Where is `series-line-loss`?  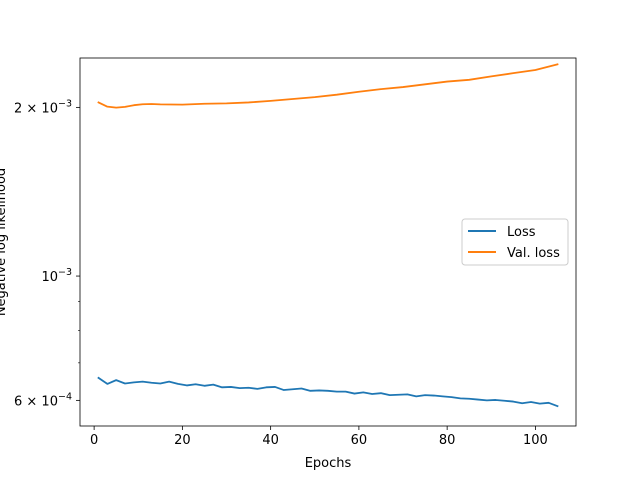 series-line-loss is located at coordinates (328, 392).